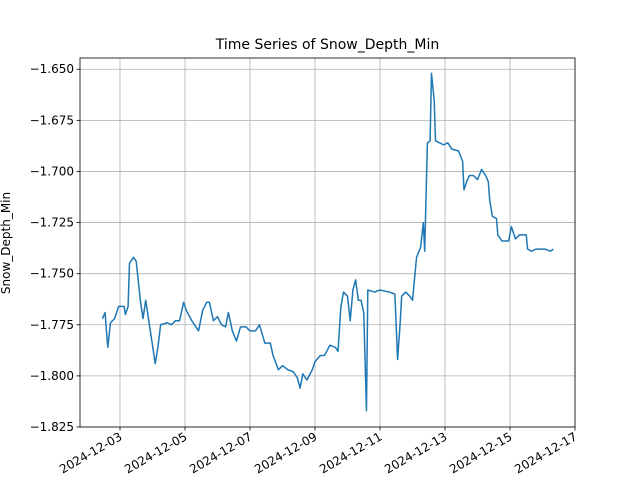 The width and height of the screenshot is (640, 480). I want to click on y-tick-label: −1.725, so click(52, 223).